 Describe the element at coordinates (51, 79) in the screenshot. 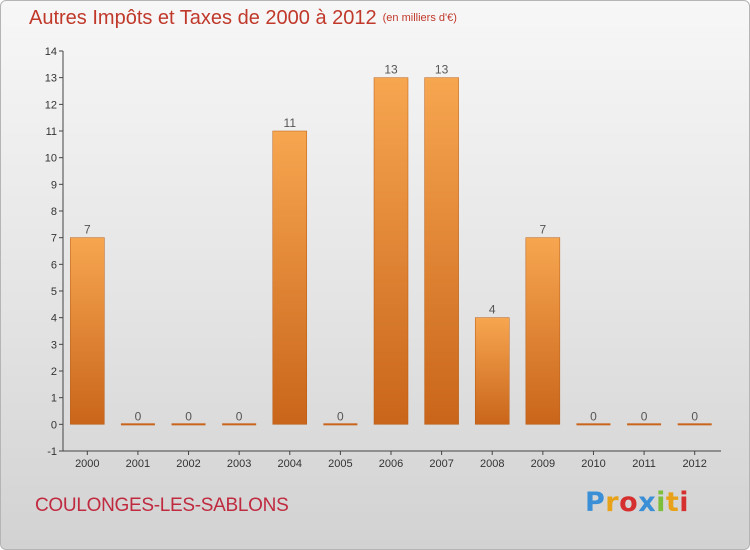

I see `y-tick-label: 13` at that location.